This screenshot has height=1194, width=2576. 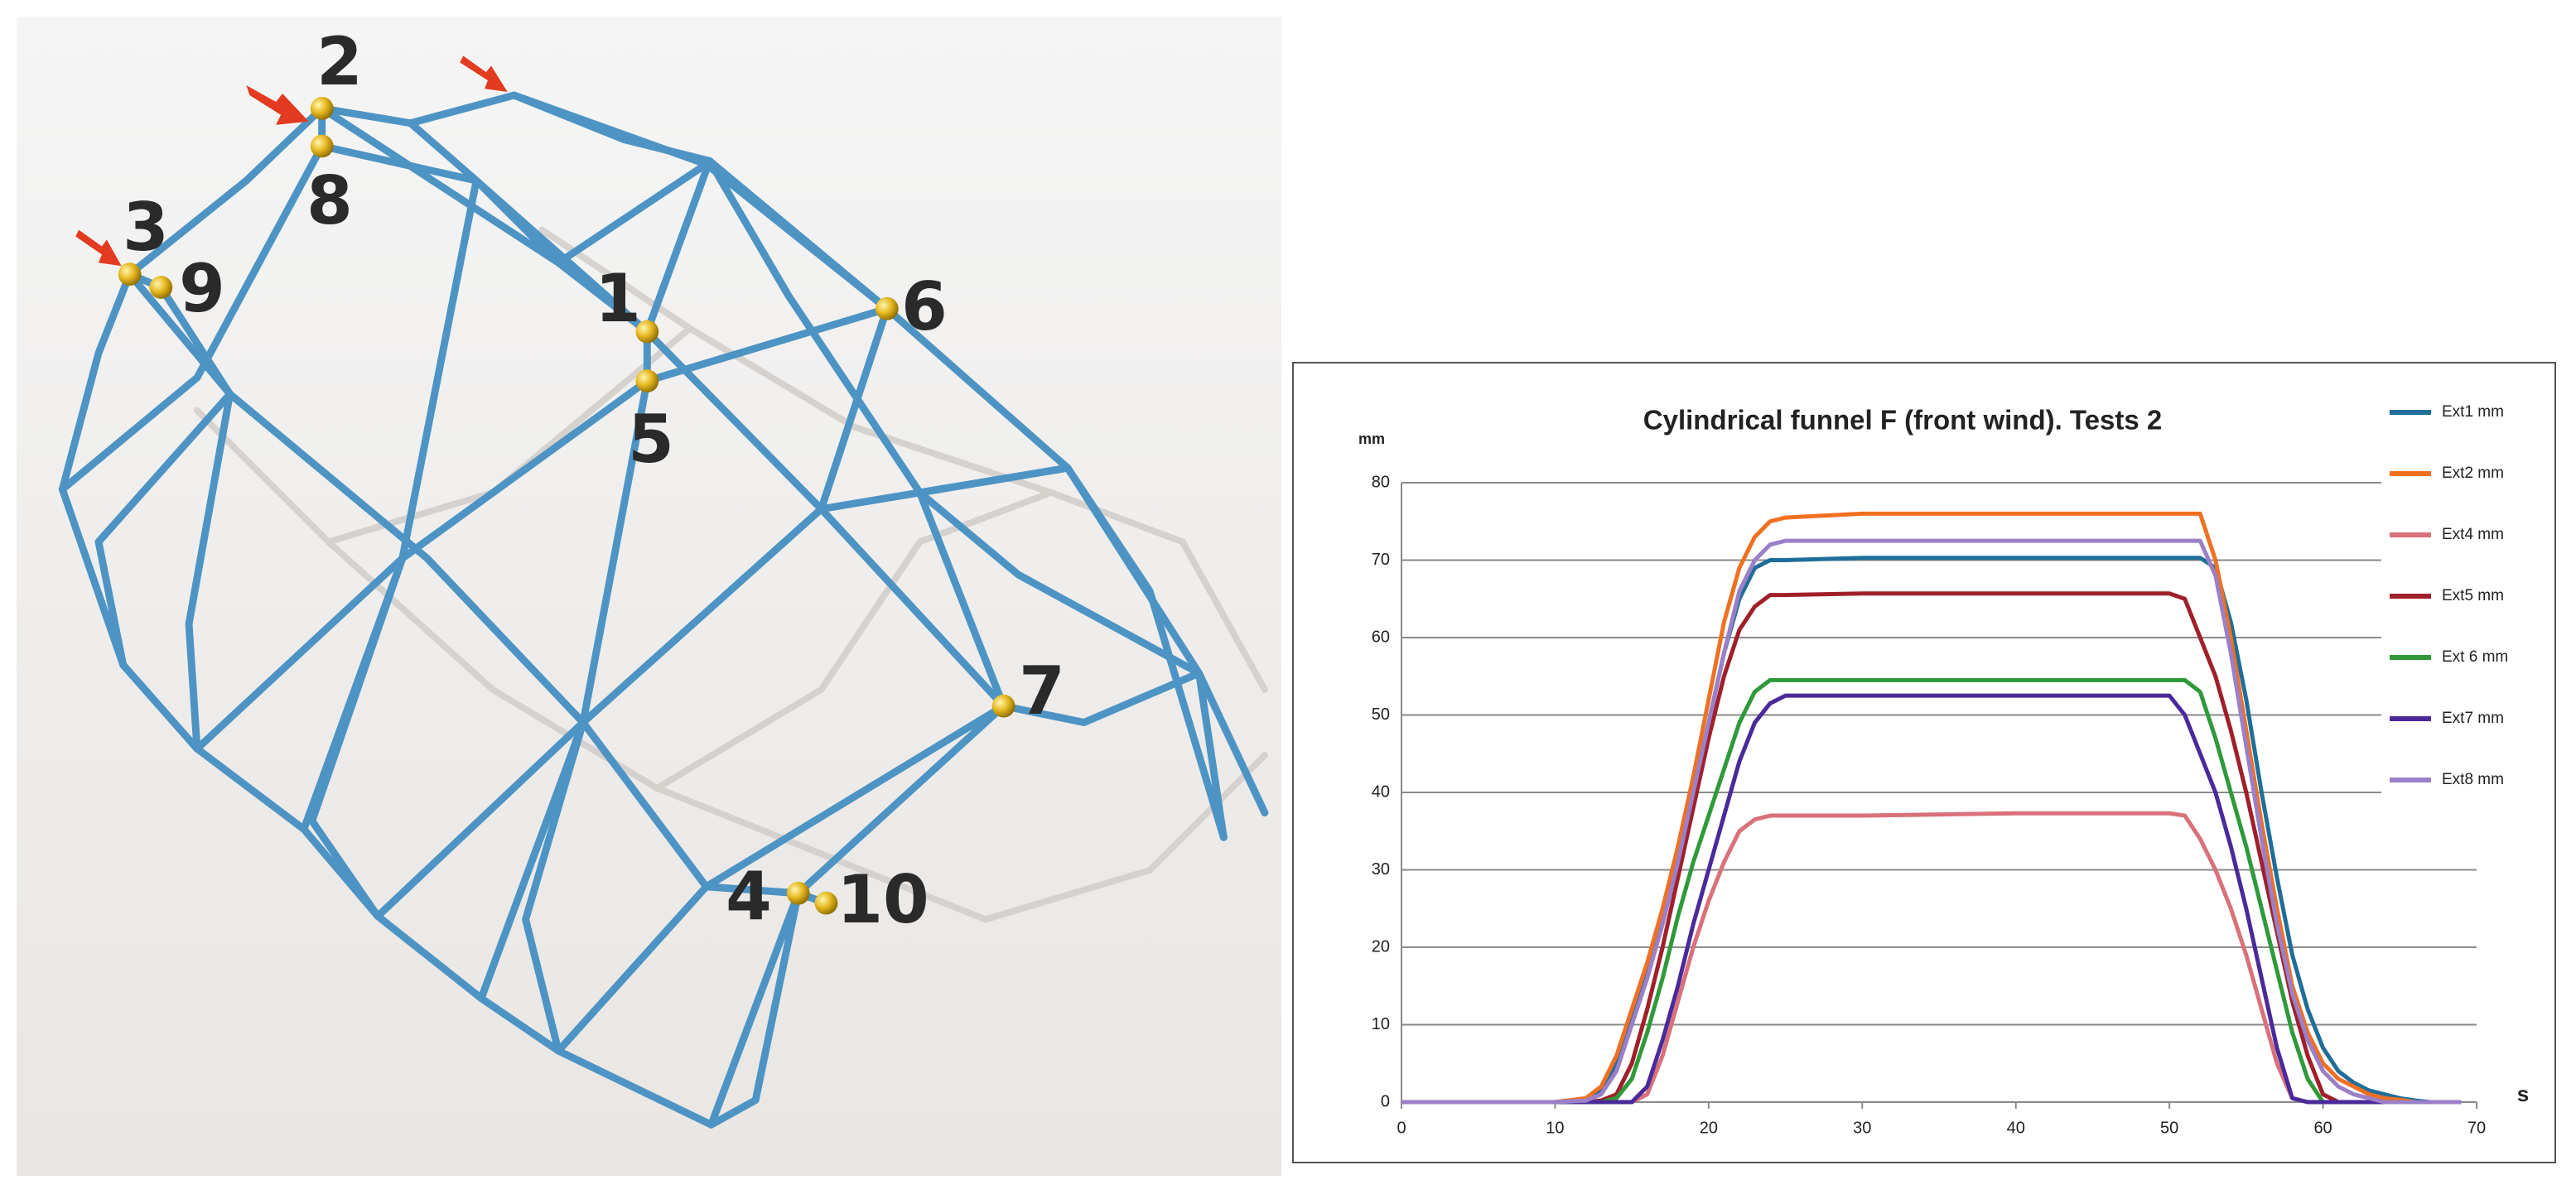 What do you see at coordinates (1385, 1101) in the screenshot?
I see `y-tick-label: 0` at bounding box center [1385, 1101].